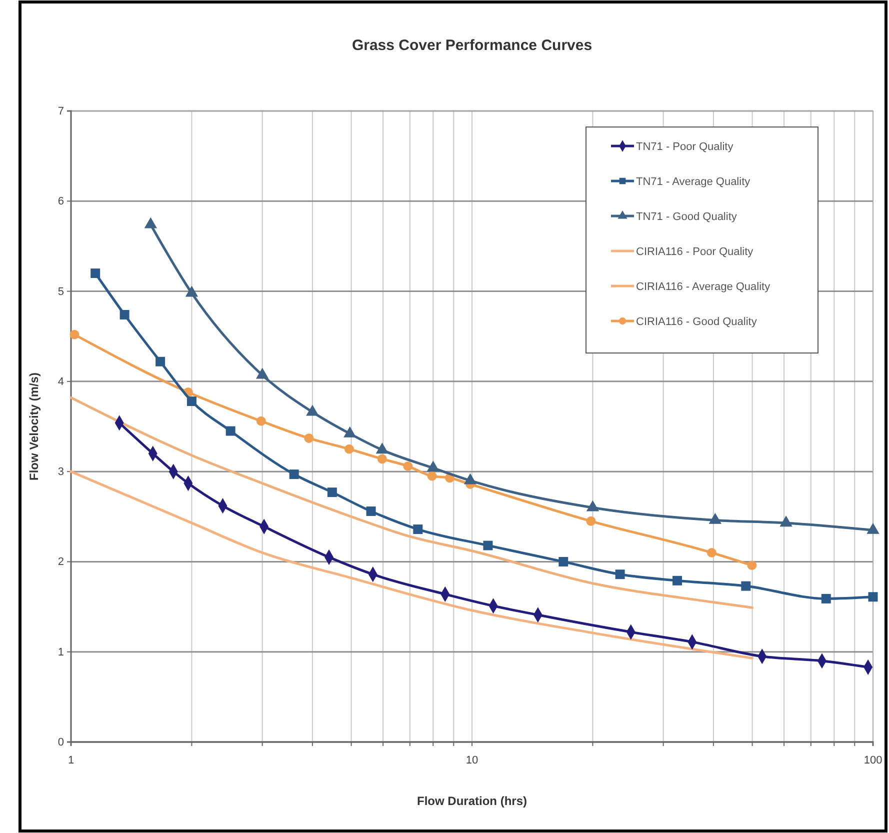  Describe the element at coordinates (61, 292) in the screenshot. I see `y-tick-label: 5` at that location.